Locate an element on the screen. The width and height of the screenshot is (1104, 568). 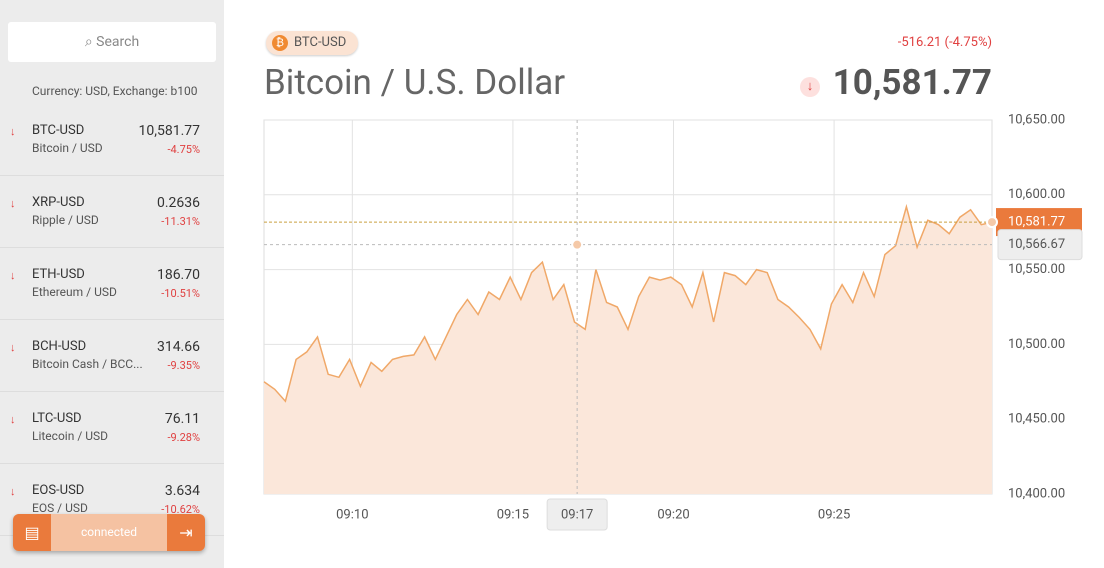
y-tick-label: 10,550.00 is located at coordinates (1036, 269).